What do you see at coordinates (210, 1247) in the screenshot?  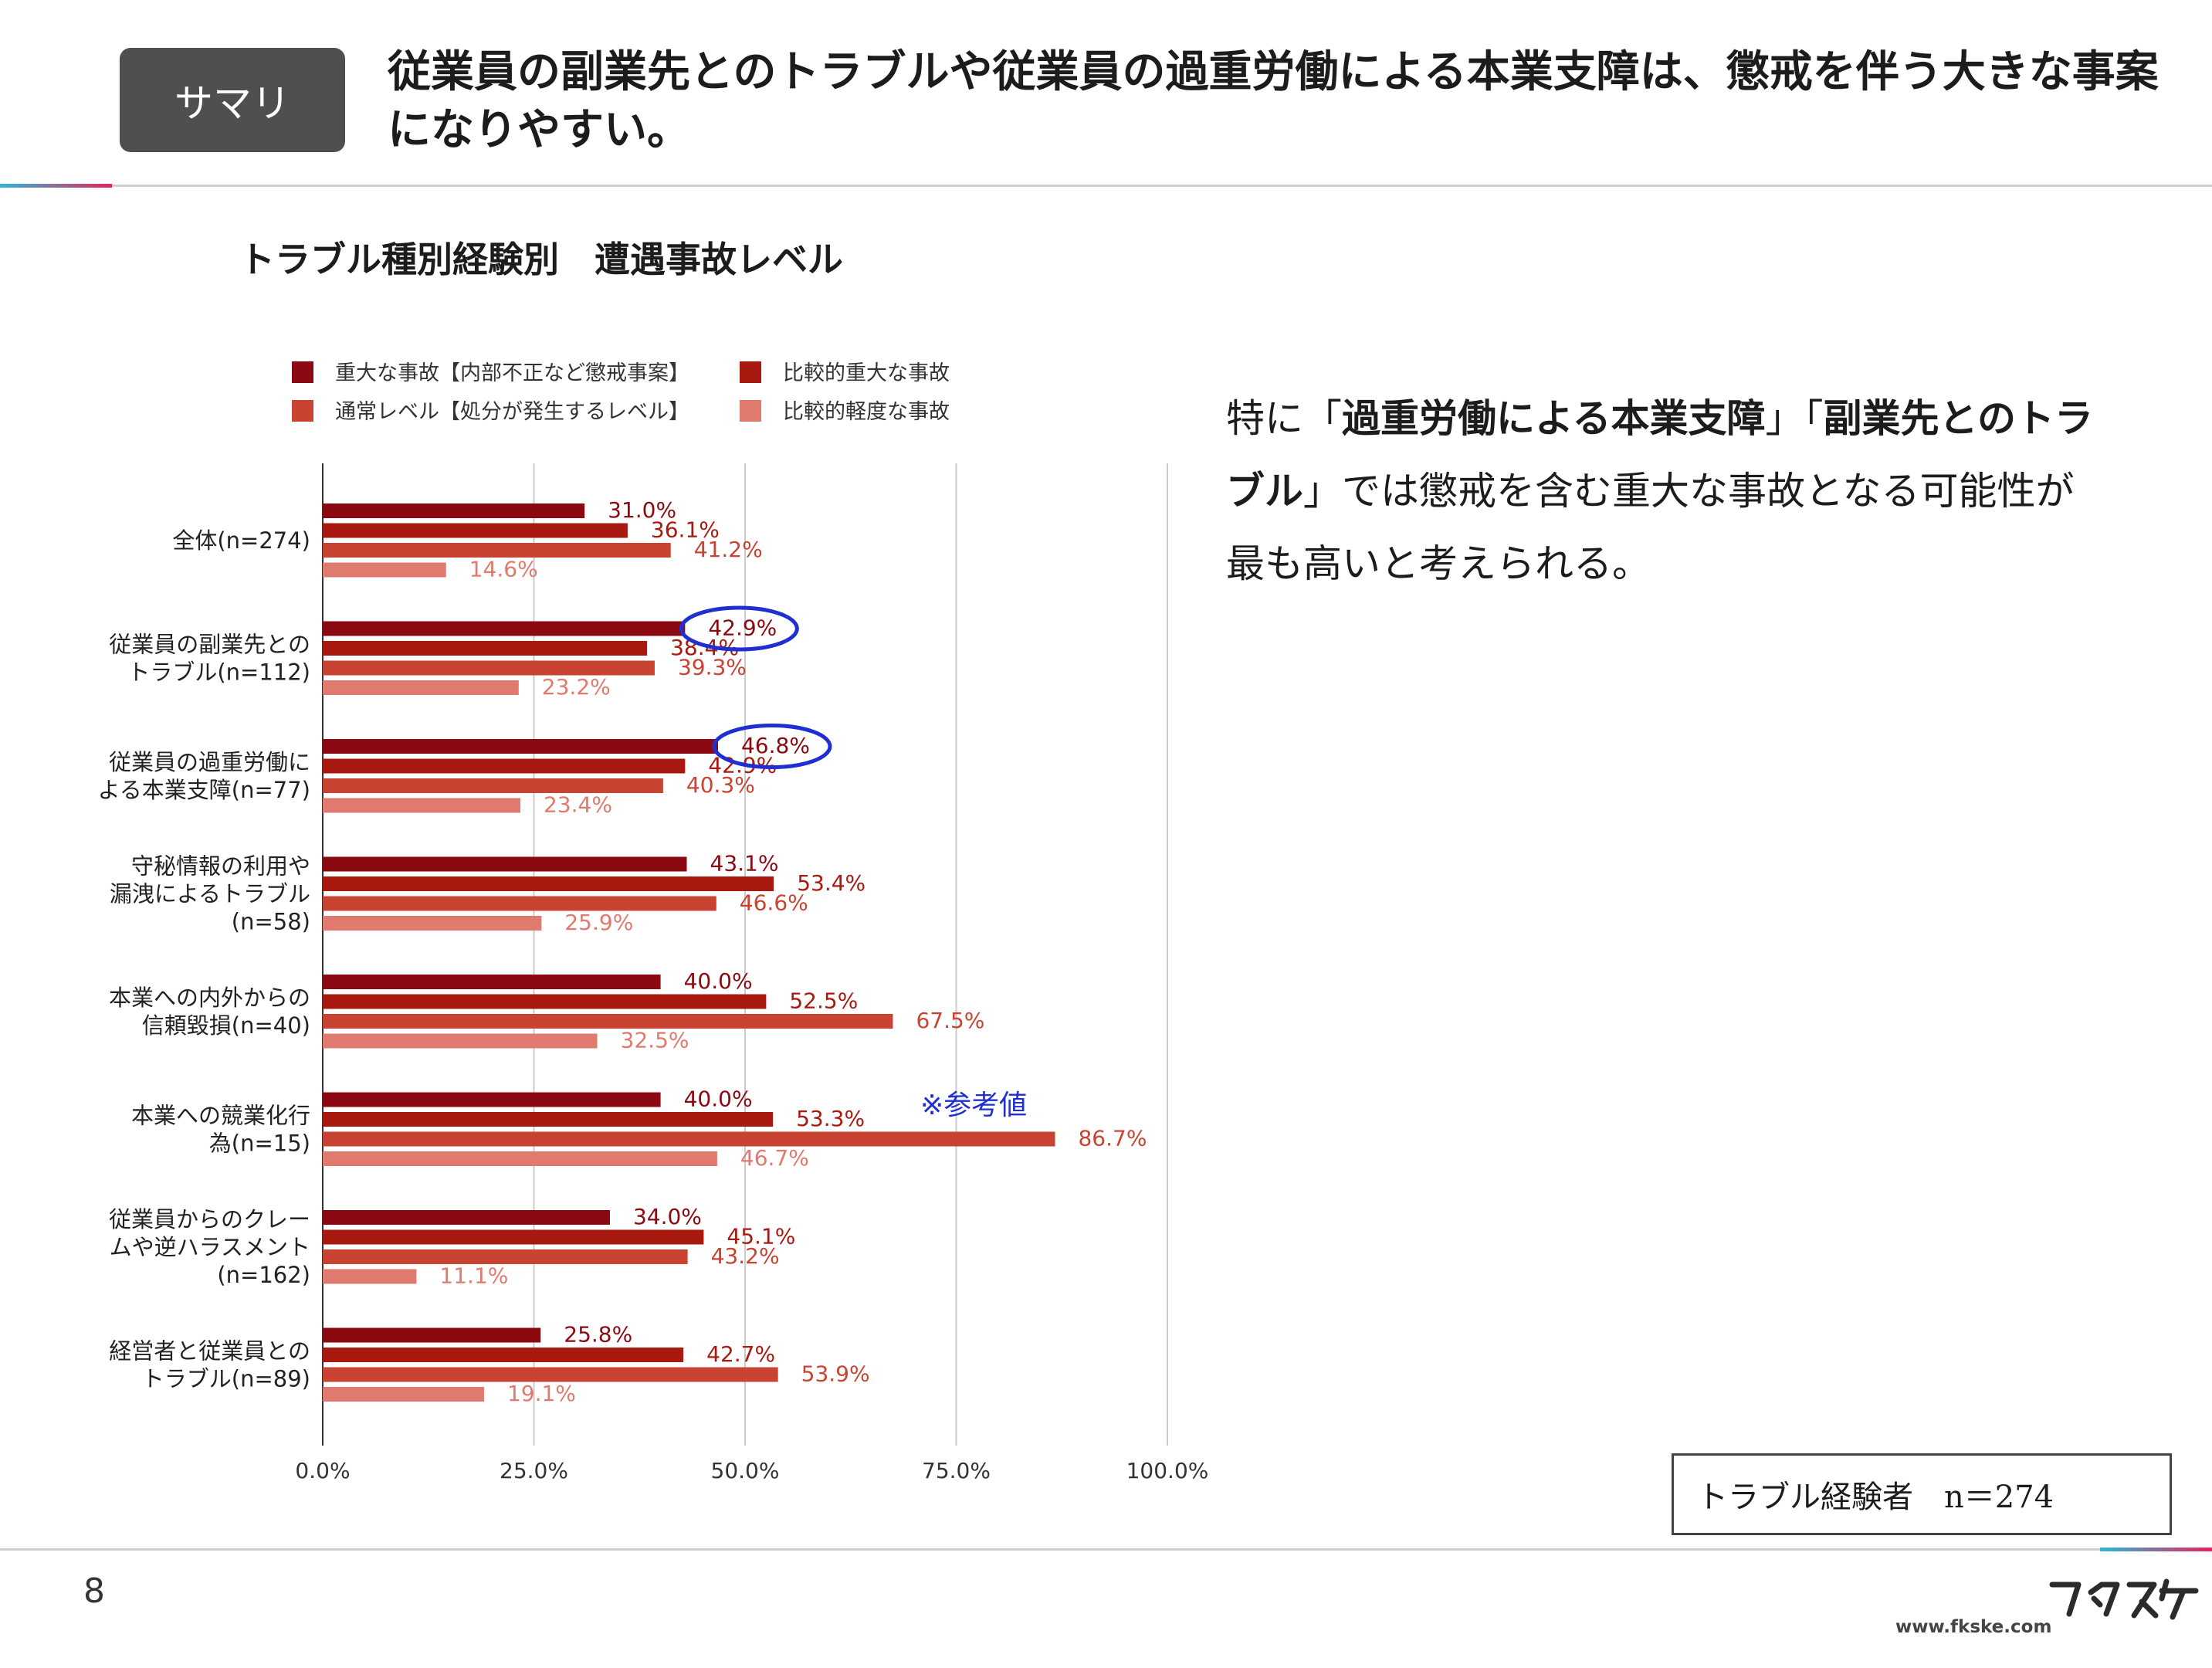 I see `category-label: ムや逆ハラスメント` at bounding box center [210, 1247].